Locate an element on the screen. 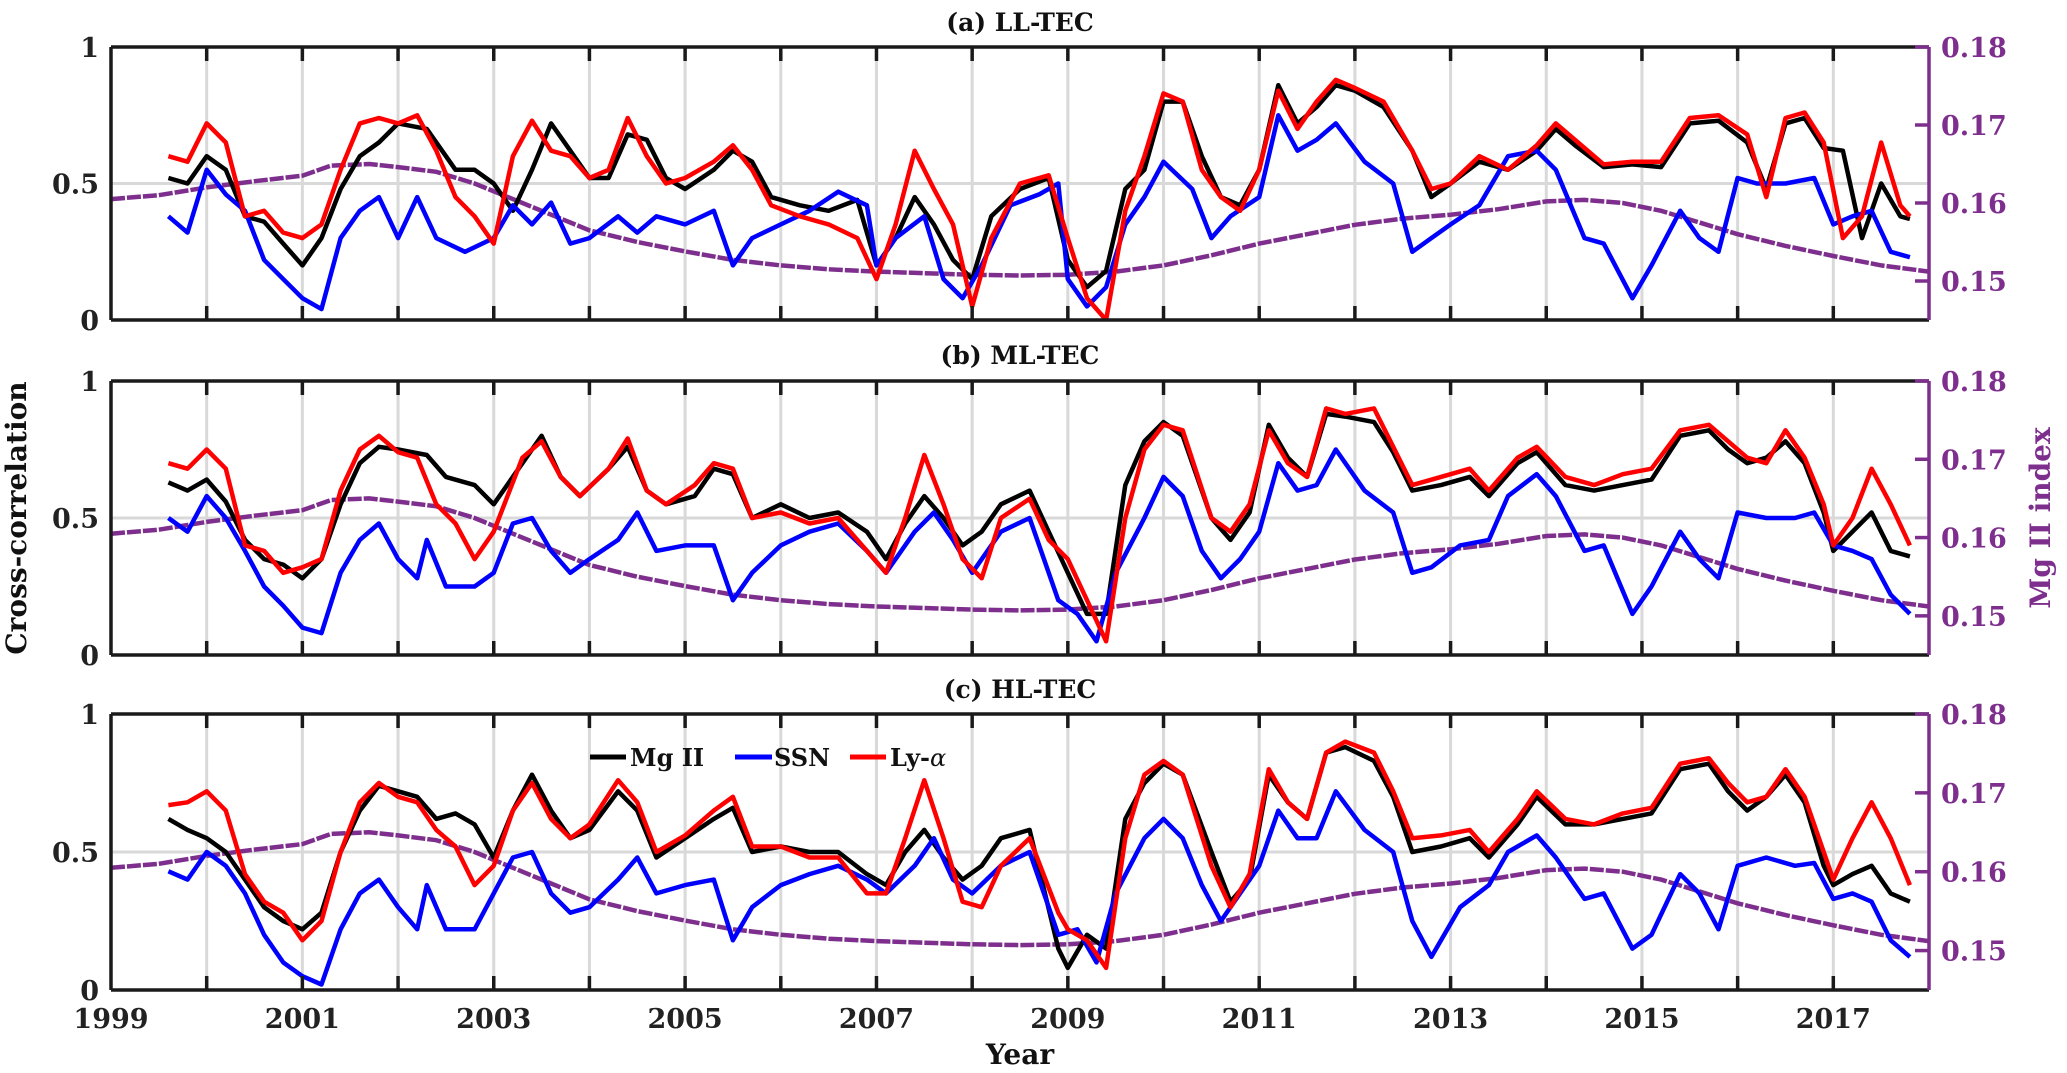 The image size is (2067, 1073). legend-label-ssn: SSN is located at coordinates (802, 757).